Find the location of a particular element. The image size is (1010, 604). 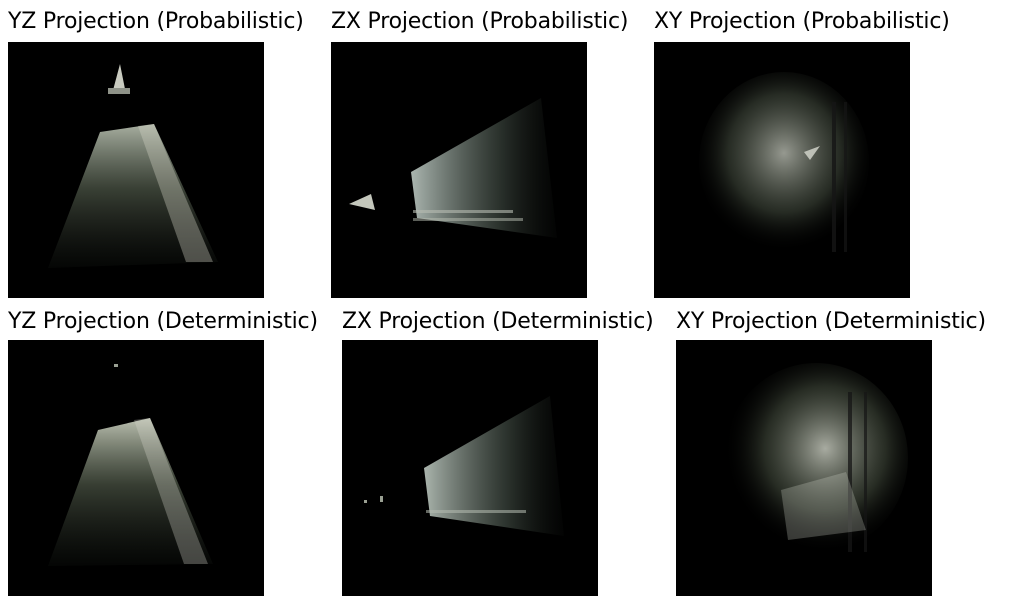

panel-title: YZ Projection (Probabilistic) is located at coordinates (156, 21).